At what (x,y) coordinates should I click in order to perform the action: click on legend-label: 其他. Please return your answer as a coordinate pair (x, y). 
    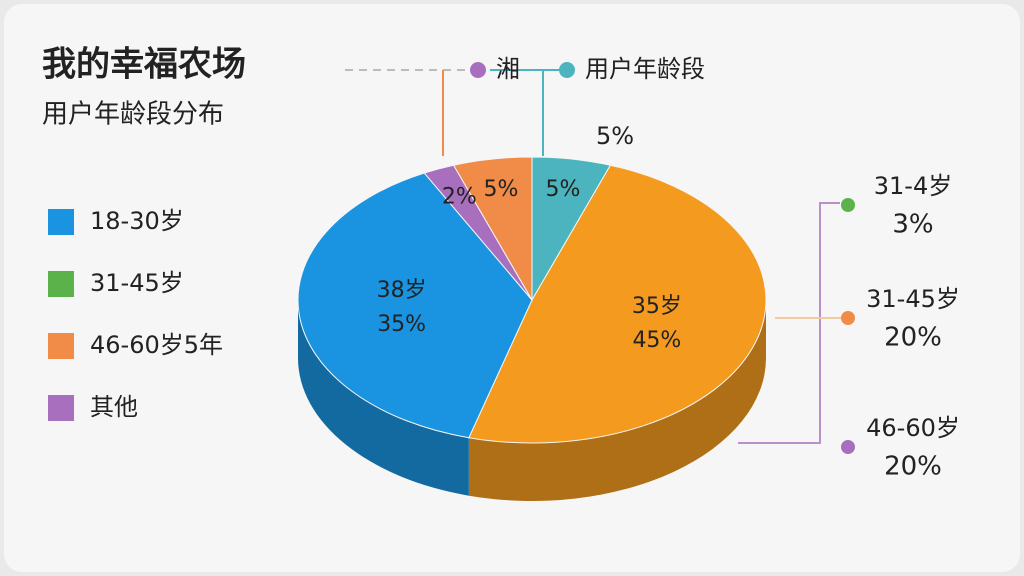
    Looking at the image, I should click on (114, 407).